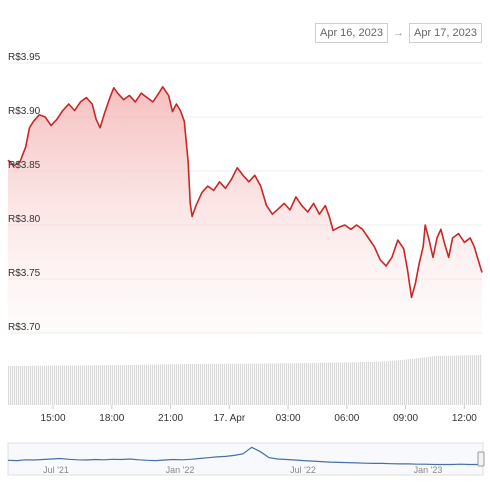 The width and height of the screenshot is (490, 490). What do you see at coordinates (351, 33) in the screenshot?
I see `date-from-input: Apr 16, 2023` at bounding box center [351, 33].